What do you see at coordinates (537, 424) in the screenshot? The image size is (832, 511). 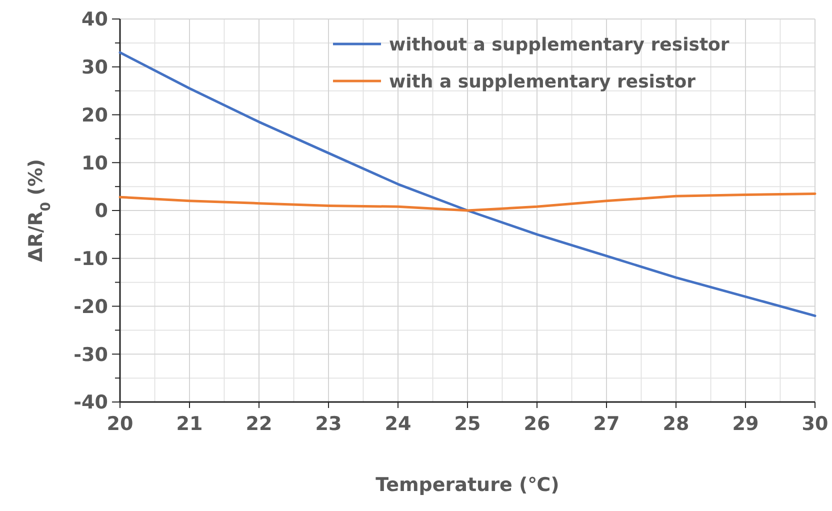 I see `x-tick-label: 26` at bounding box center [537, 424].